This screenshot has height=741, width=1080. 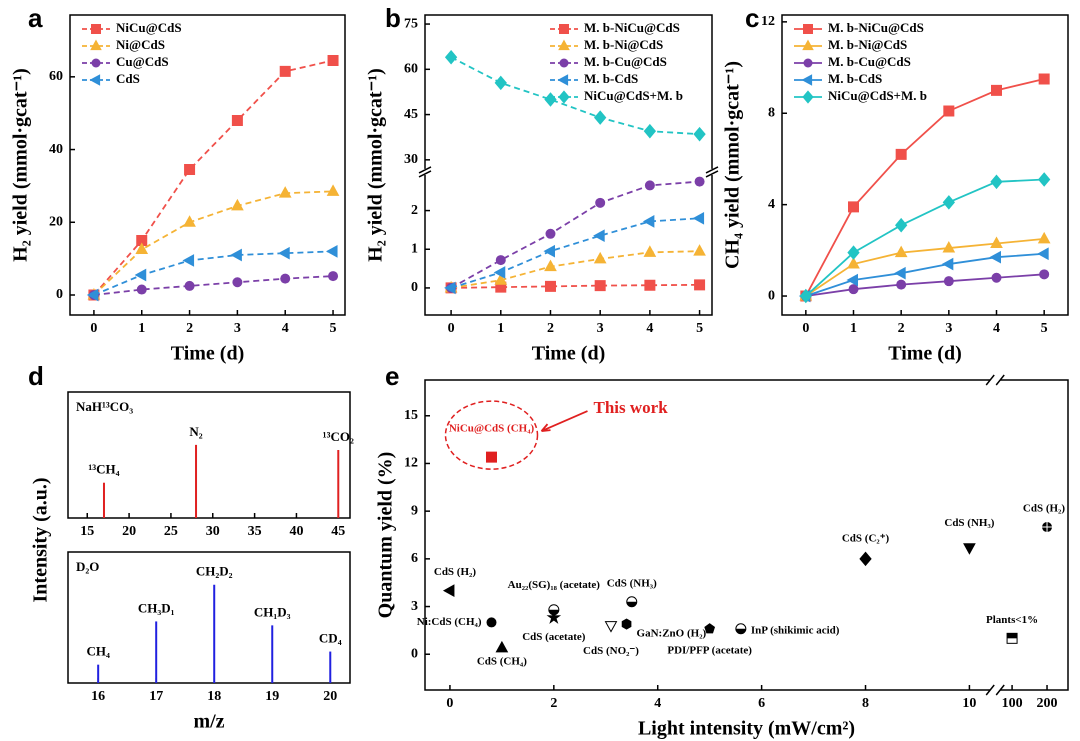 What do you see at coordinates (87, 531) in the screenshot?
I see `x-tick-label: 15` at bounding box center [87, 531].